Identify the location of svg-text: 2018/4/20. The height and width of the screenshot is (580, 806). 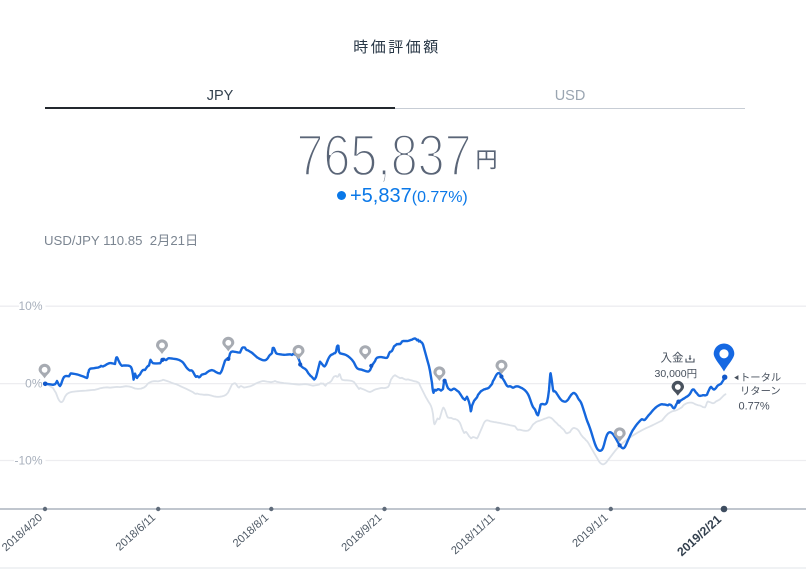
(22, 533).